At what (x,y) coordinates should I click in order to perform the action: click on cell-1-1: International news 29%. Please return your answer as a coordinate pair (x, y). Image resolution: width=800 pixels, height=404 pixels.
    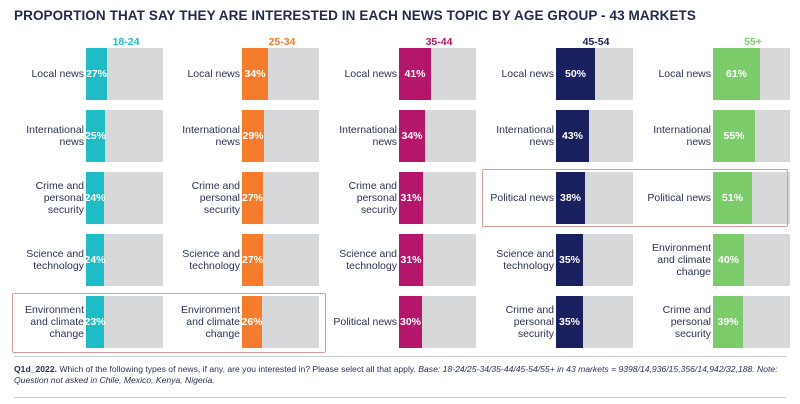
    Looking at the image, I should click on (245, 136).